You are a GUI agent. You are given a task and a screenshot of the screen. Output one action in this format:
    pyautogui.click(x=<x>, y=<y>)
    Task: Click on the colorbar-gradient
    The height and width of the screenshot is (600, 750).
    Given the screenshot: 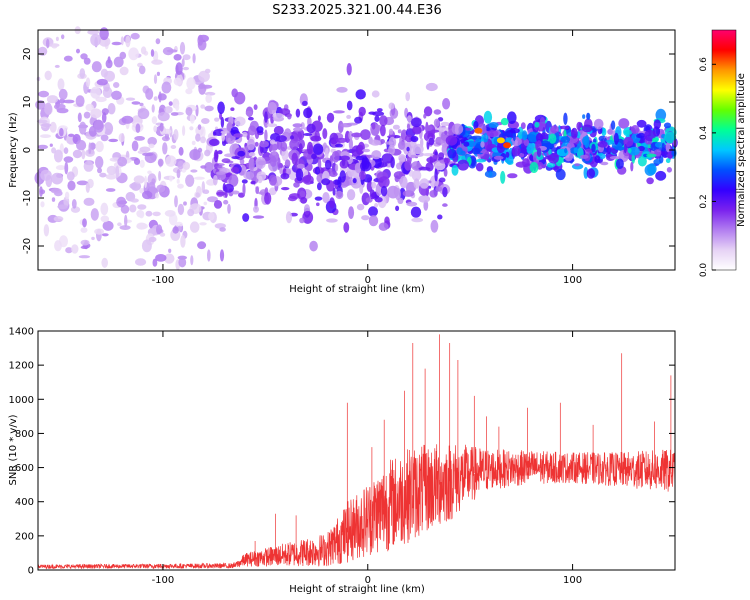 What is the action you would take?
    pyautogui.click(x=724, y=150)
    